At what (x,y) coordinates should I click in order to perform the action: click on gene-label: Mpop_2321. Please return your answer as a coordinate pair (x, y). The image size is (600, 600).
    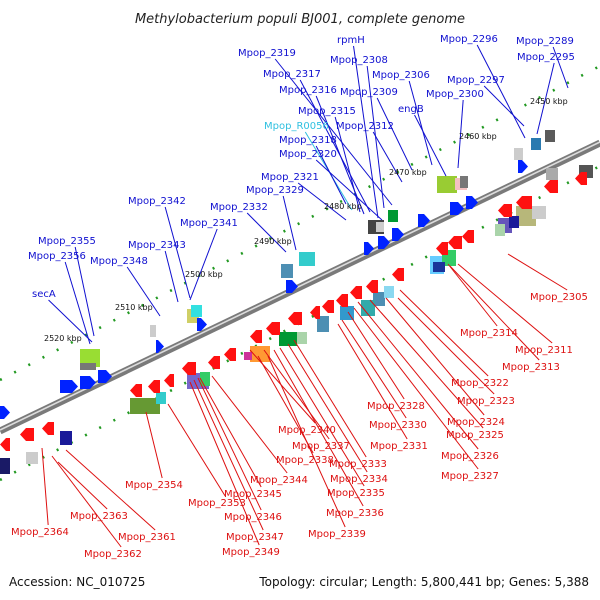
    Looking at the image, I should click on (290, 177).